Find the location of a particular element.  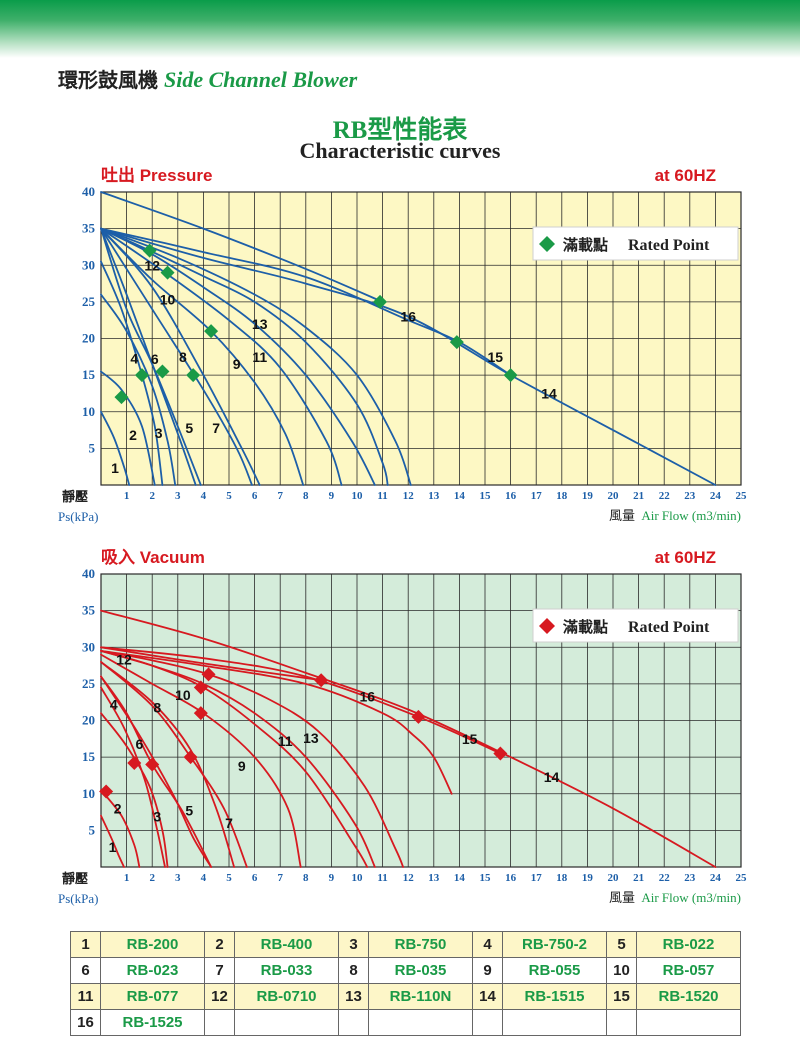

vacuum-x-tick-label: 1 is located at coordinates (127, 878).